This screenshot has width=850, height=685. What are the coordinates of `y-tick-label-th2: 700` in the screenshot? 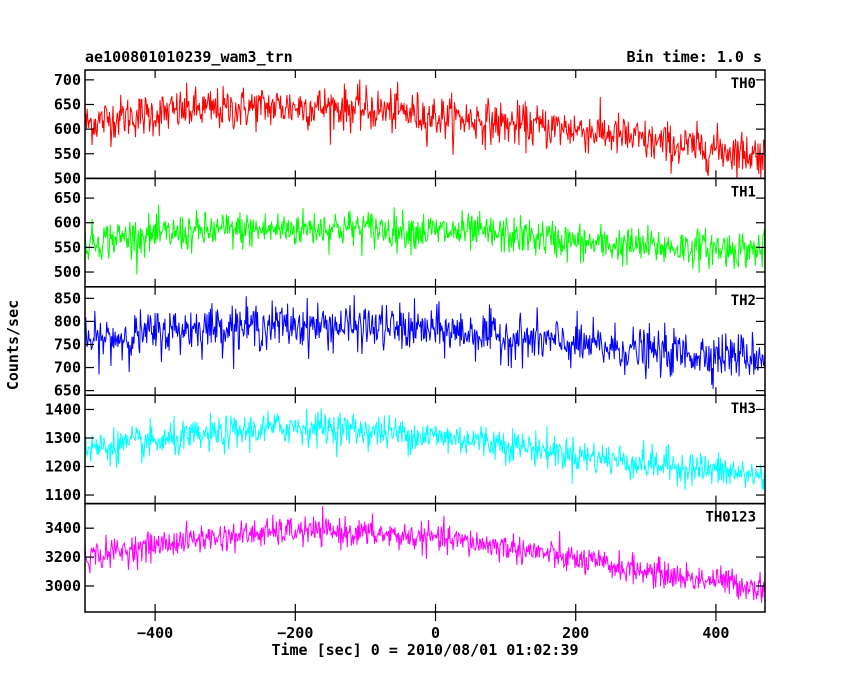 It's located at (67, 368).